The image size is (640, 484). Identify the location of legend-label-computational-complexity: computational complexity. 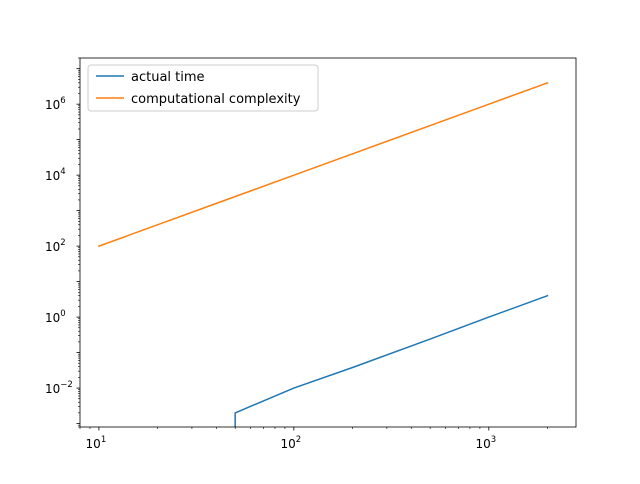
(216, 99).